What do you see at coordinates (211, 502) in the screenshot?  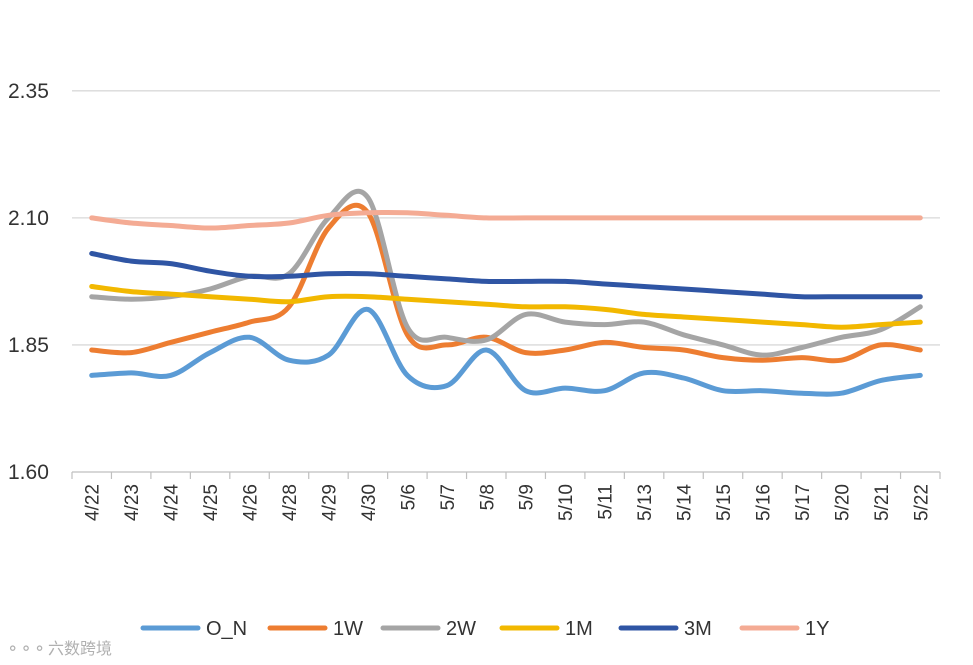 I see `x-tick-label: 4/25` at bounding box center [211, 502].